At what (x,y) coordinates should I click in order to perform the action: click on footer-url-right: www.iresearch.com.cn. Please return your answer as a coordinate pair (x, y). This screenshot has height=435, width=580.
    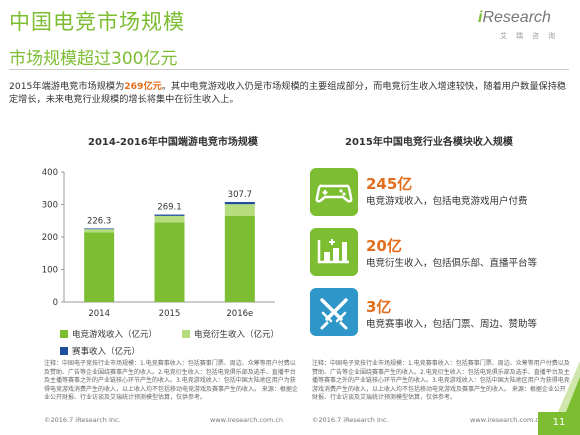
    Looking at the image, I should click on (507, 420).